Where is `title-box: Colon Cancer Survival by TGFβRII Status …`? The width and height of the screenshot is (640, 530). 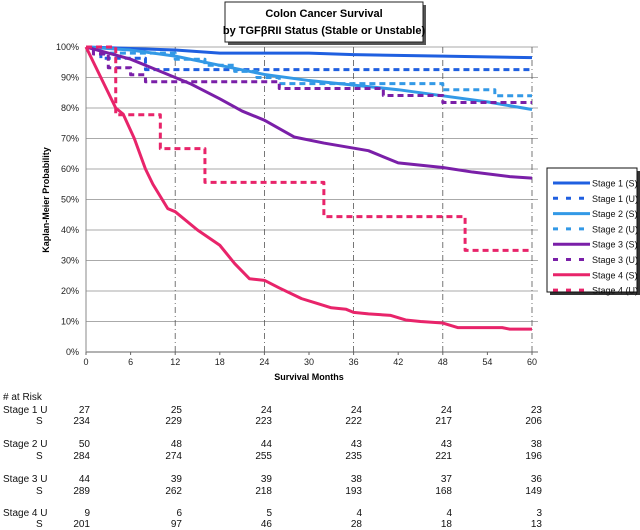 title-box: Colon Cancer Survival by TGFβRII Status … is located at coordinates (324, 23).